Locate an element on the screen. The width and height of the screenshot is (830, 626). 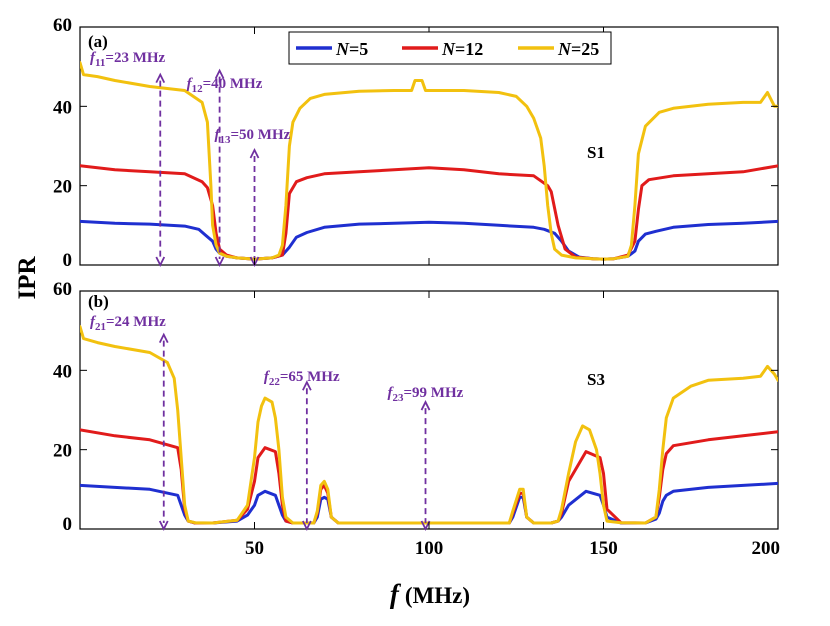
legend-label-n12-value: =12 is located at coordinates (469, 49).